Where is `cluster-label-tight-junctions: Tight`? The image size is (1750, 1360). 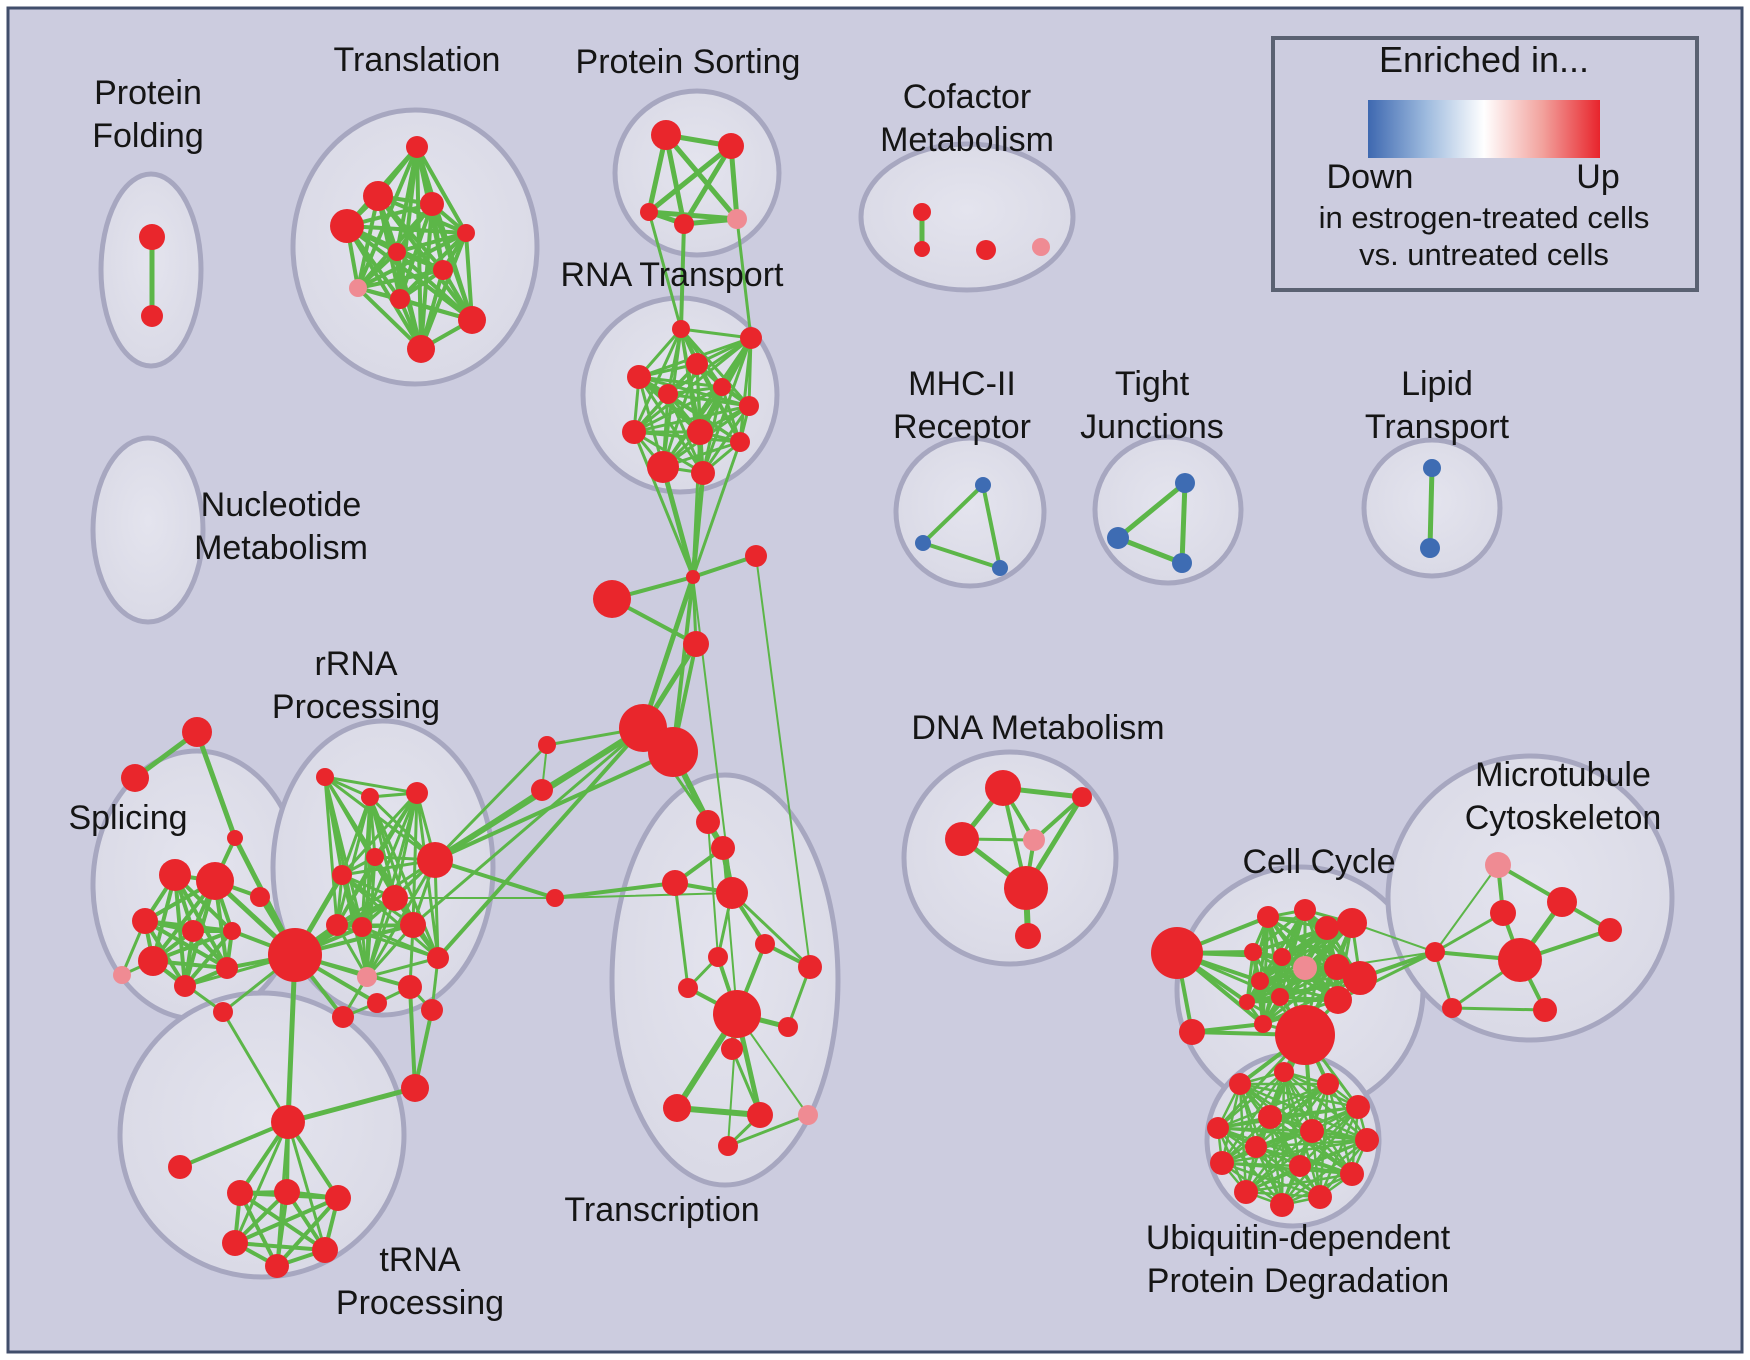 cluster-label-tight-junctions: Tight is located at coordinates (1152, 384).